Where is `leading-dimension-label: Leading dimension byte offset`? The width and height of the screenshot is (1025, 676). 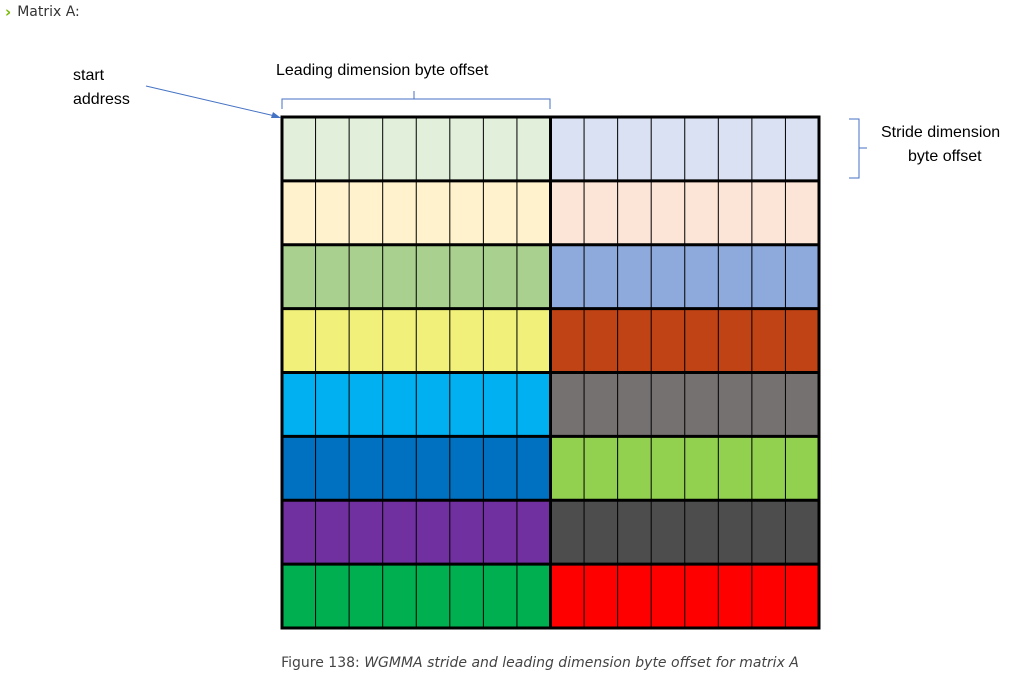 leading-dimension-label: Leading dimension byte offset is located at coordinates (382, 70).